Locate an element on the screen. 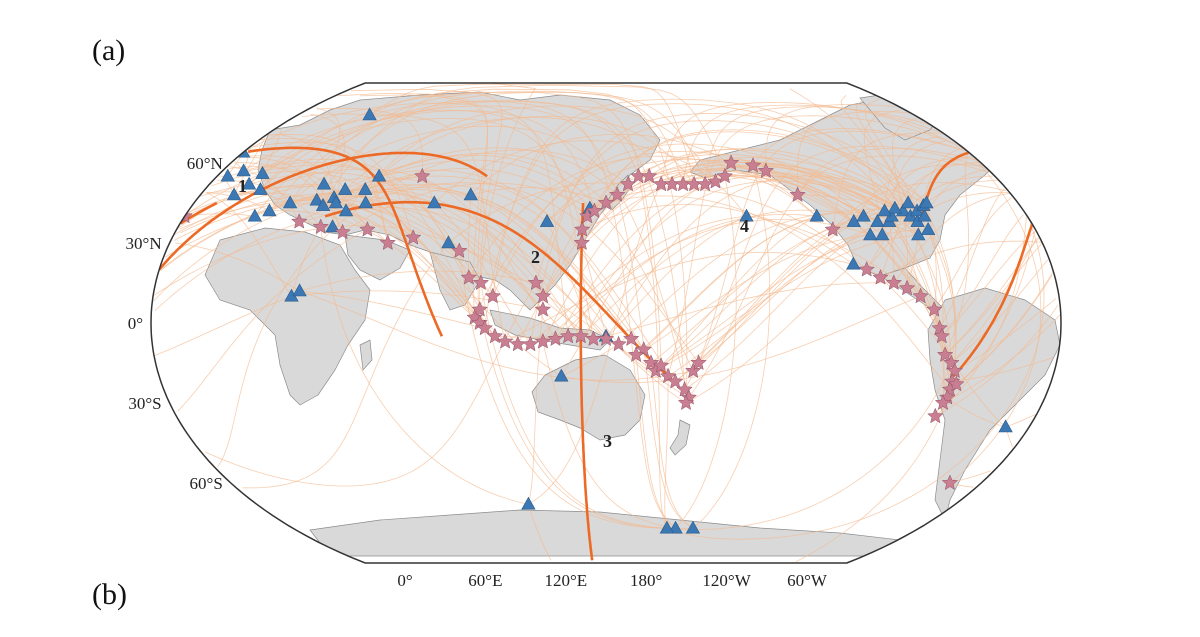  lon-label: 0° is located at coordinates (404, 580).